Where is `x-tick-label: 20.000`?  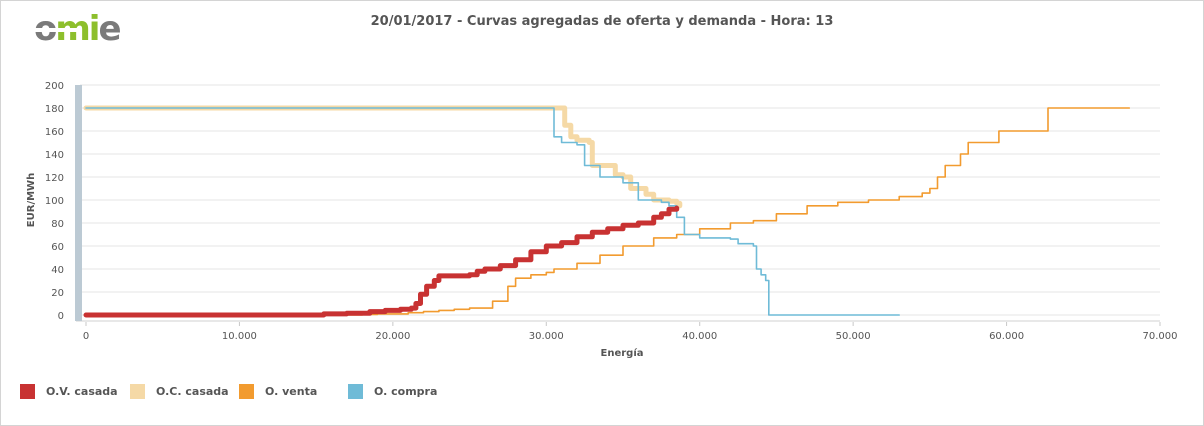
x-tick-label: 20.000 is located at coordinates (392, 336).